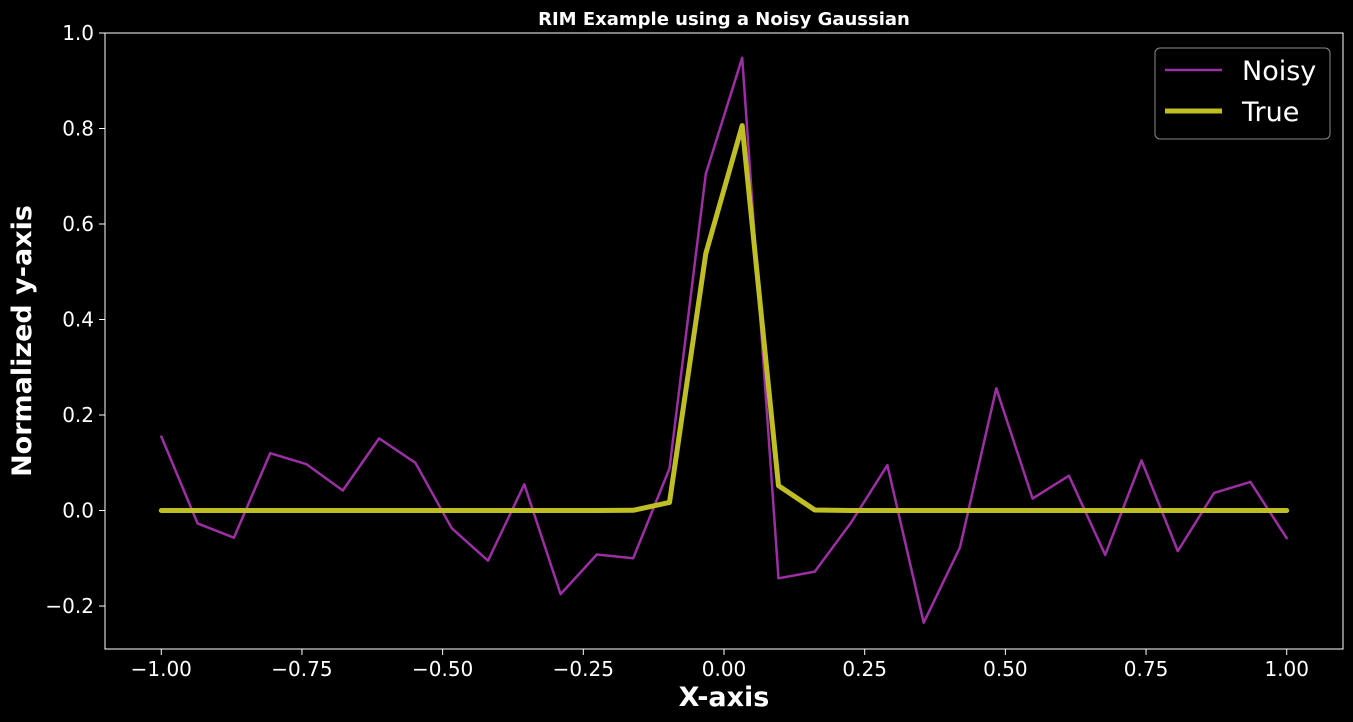 This screenshot has height=722, width=1353. Describe the element at coordinates (442, 669) in the screenshot. I see `x-tick-label: −0.50` at that location.